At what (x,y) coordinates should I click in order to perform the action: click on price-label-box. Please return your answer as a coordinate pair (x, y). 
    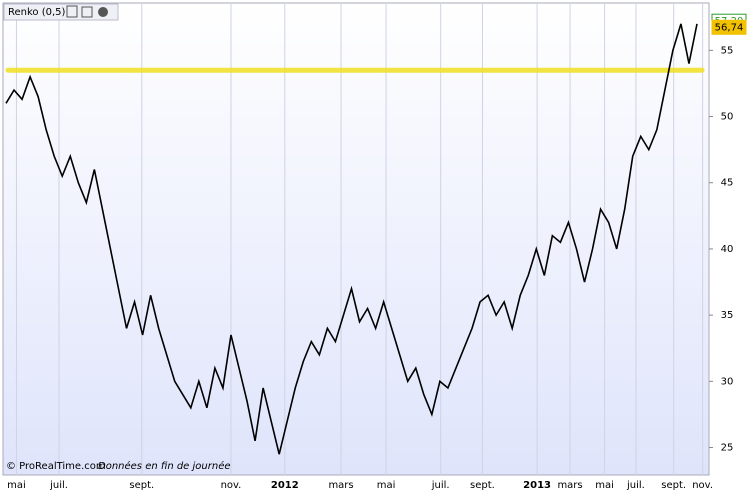
    Looking at the image, I should click on (729, 27).